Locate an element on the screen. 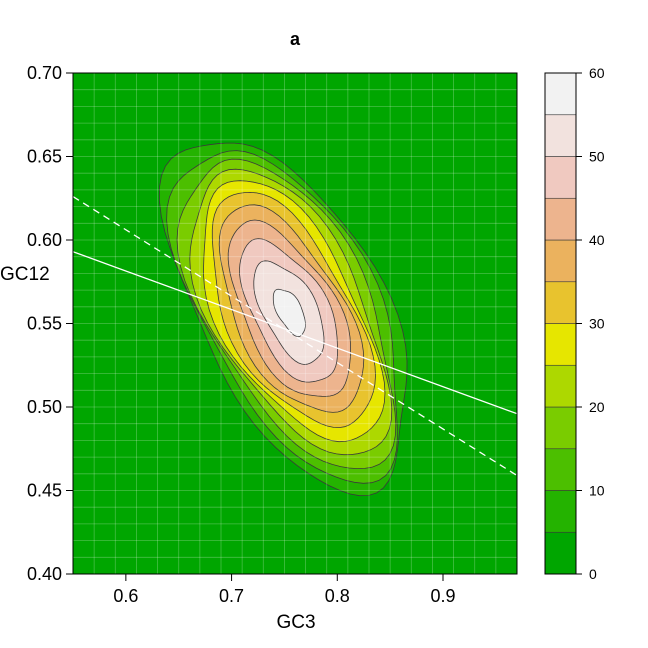 The image size is (648, 648). y-tick-label: 0.70 is located at coordinates (44, 73).